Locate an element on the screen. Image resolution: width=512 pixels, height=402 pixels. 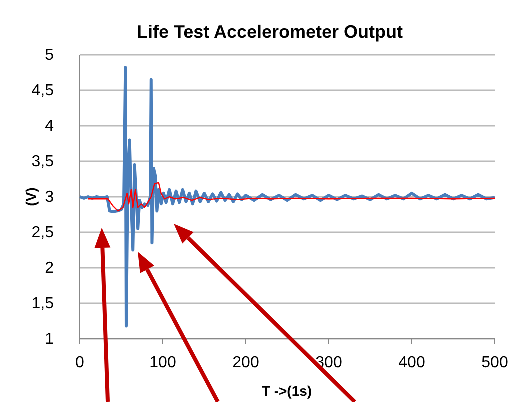
y-tick-label: 2,5 is located at coordinates (43, 233).